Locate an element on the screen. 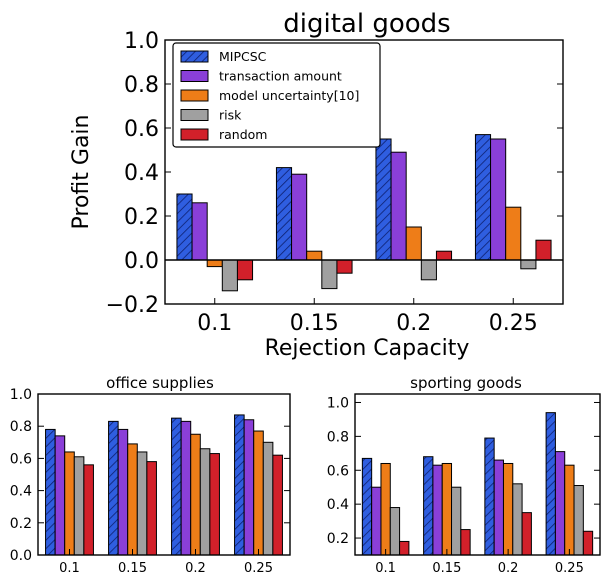  legend-label: model uncertainty[10] is located at coordinates (289, 95).